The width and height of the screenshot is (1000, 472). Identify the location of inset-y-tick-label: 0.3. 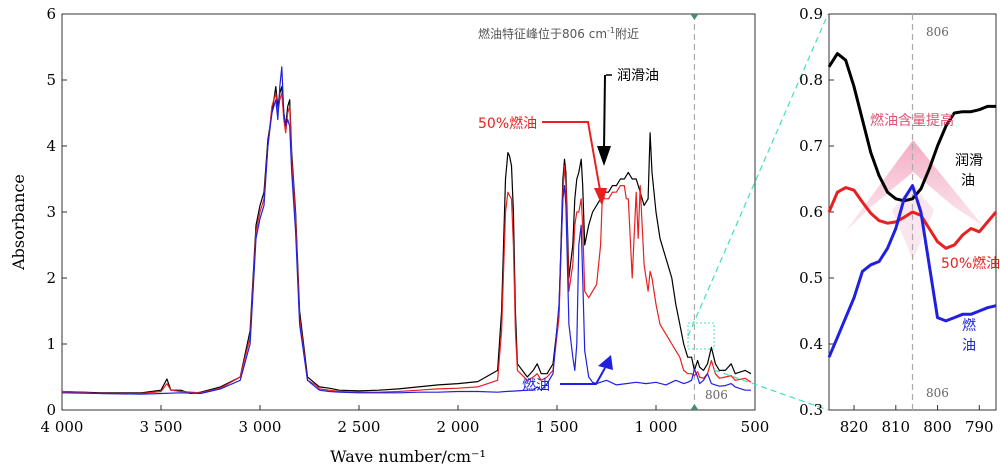
(811, 410).